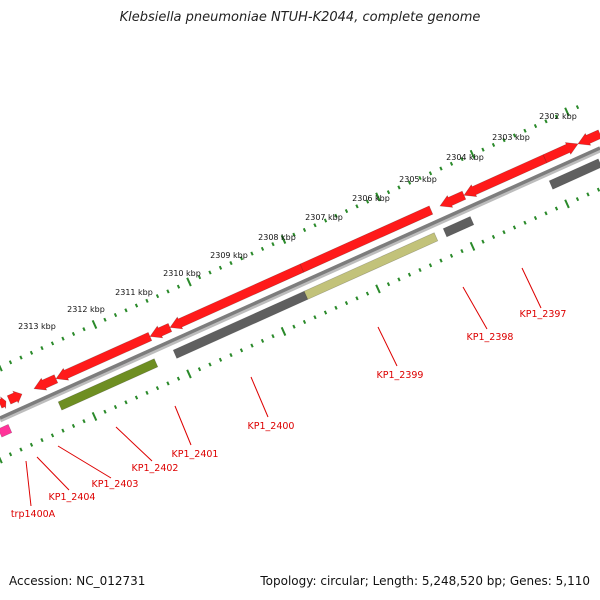 The image size is (600, 600). I want to click on gene-rna, so click(6, 431).